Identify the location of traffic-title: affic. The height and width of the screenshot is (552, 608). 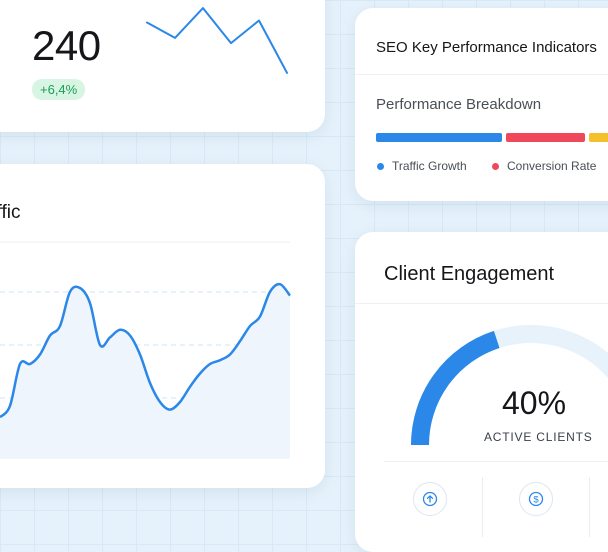
(10, 212).